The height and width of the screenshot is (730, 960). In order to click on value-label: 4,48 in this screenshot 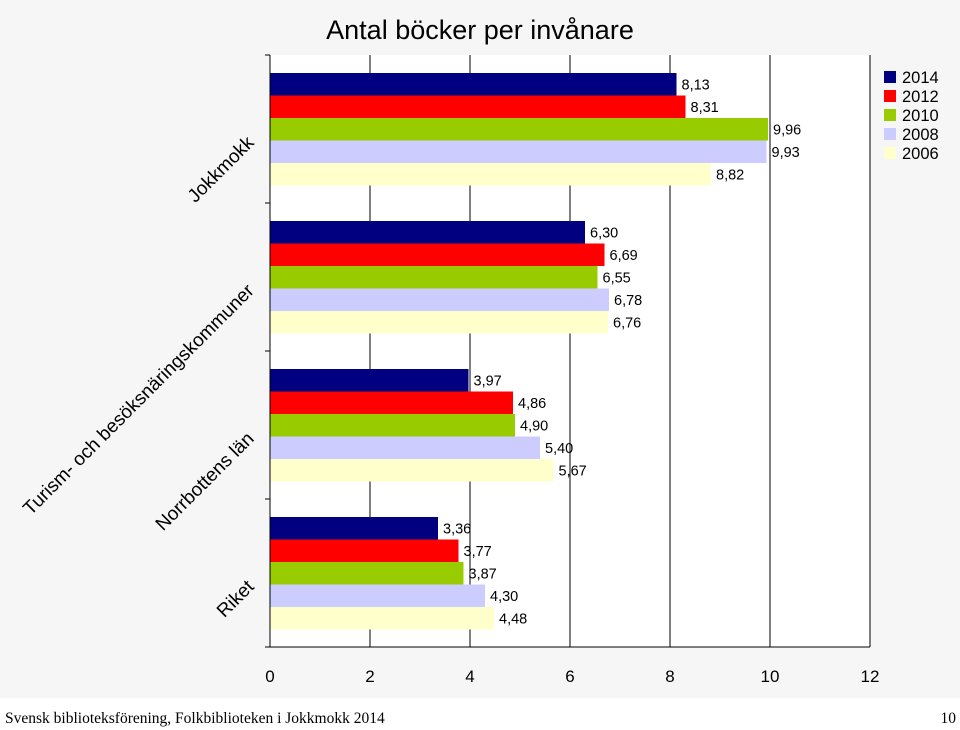, I will do `click(513, 619)`.